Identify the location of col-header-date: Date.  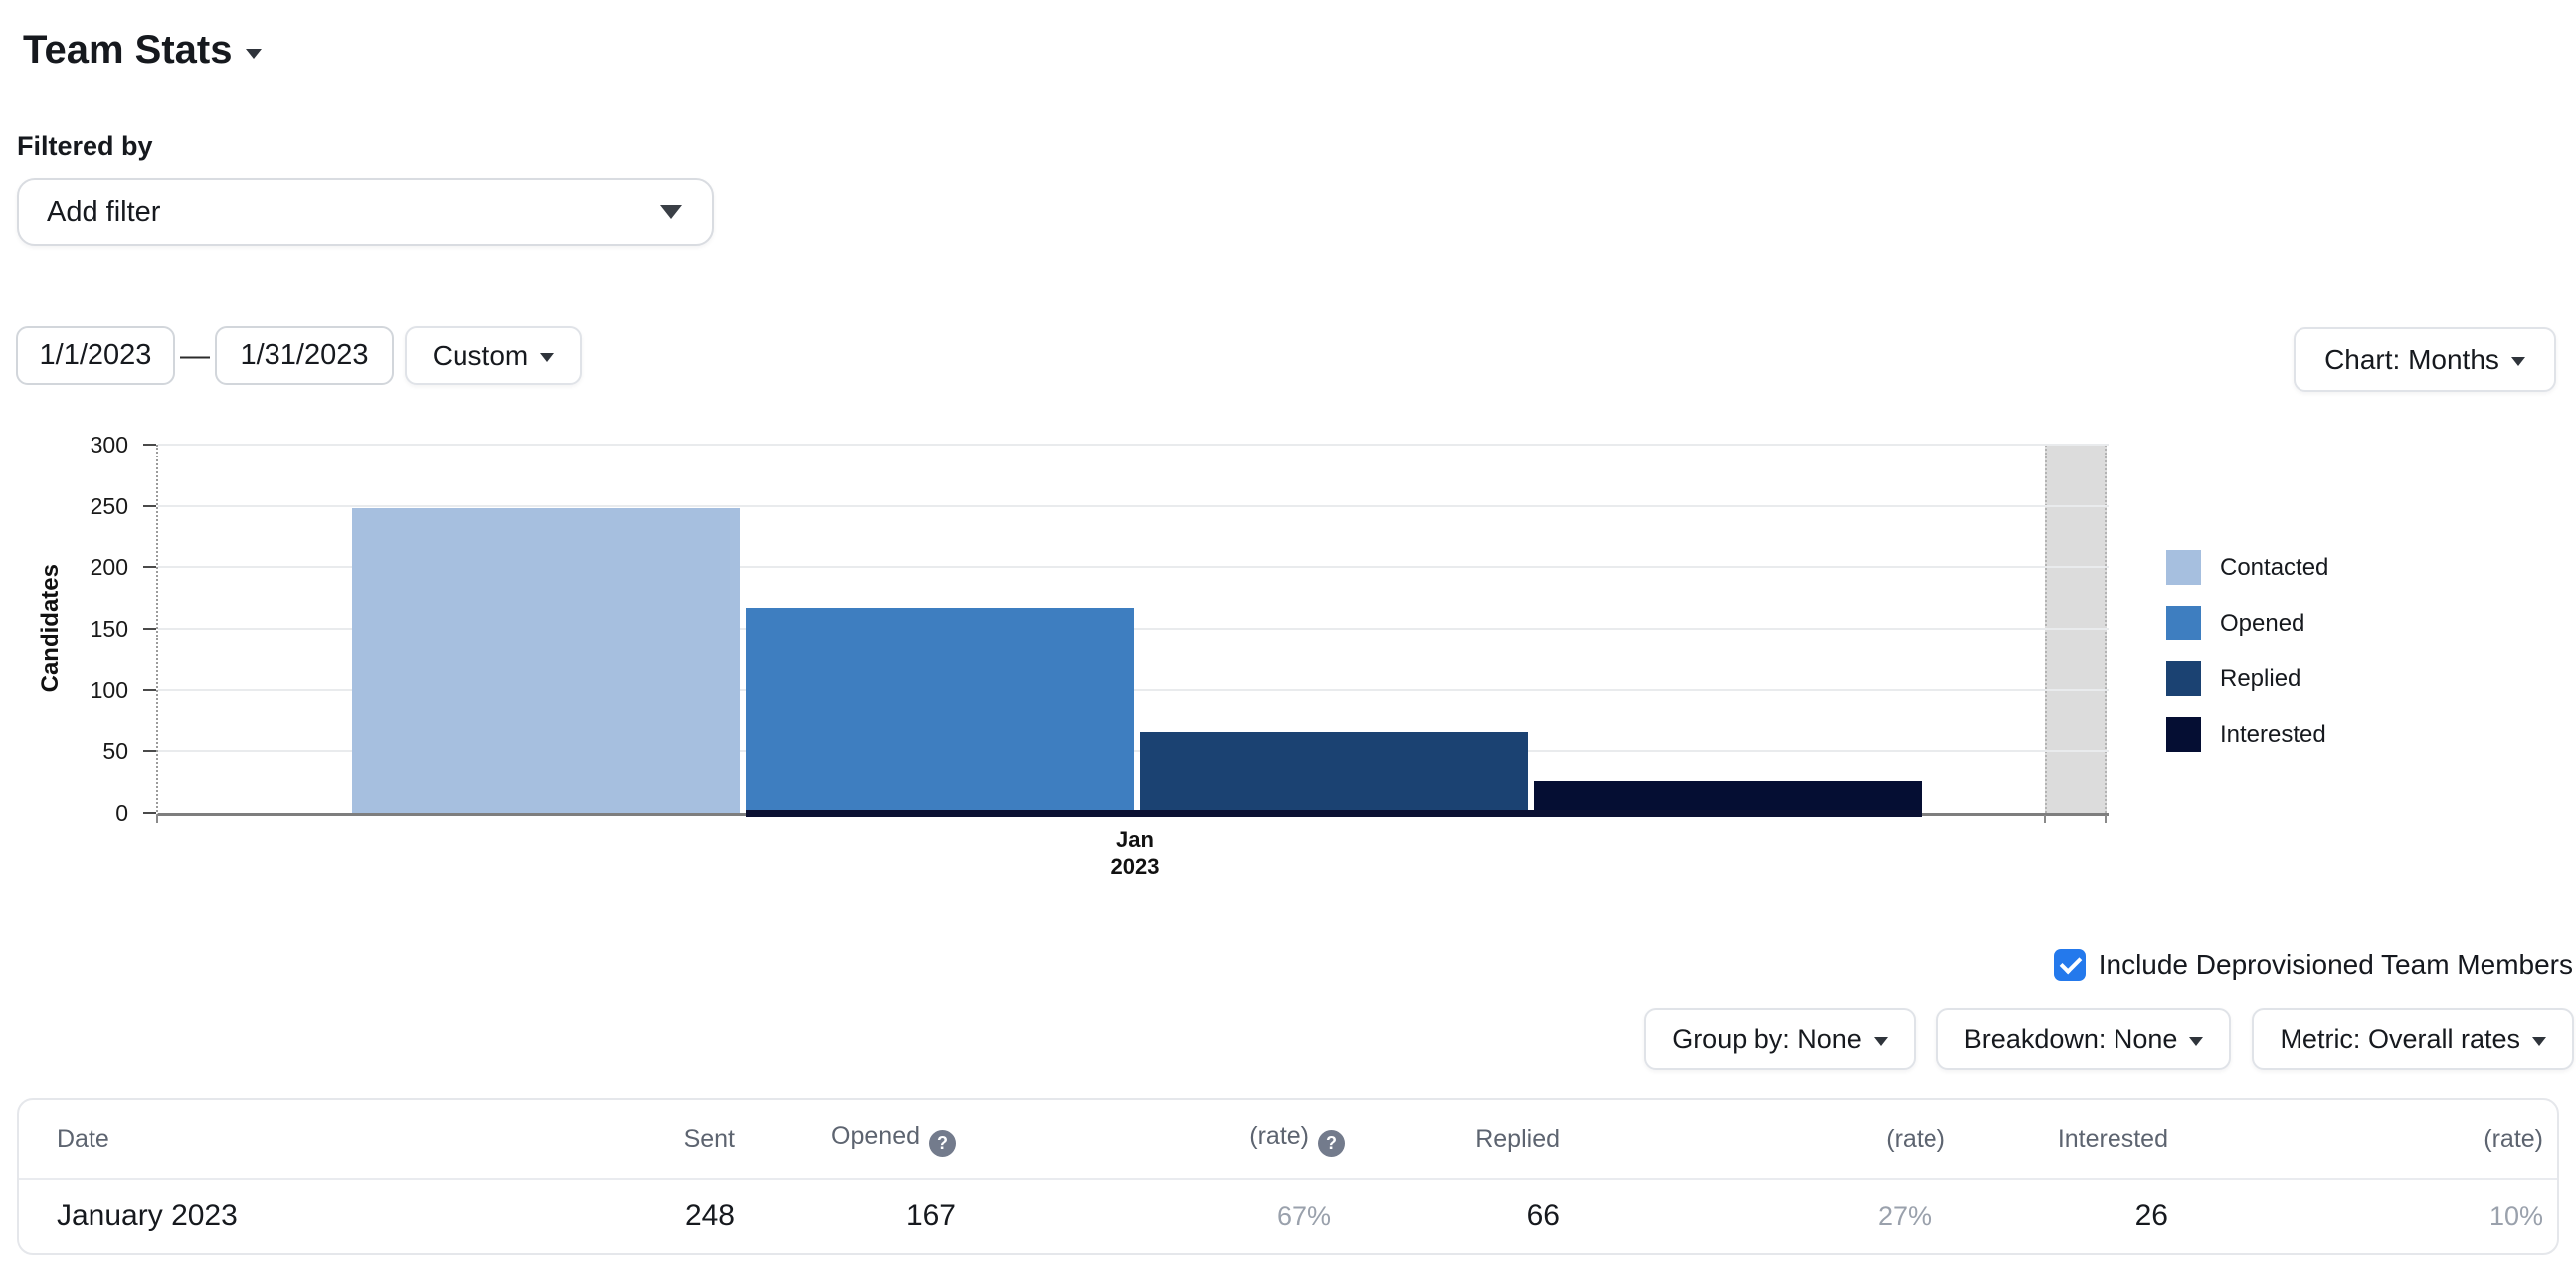
(83, 1138).